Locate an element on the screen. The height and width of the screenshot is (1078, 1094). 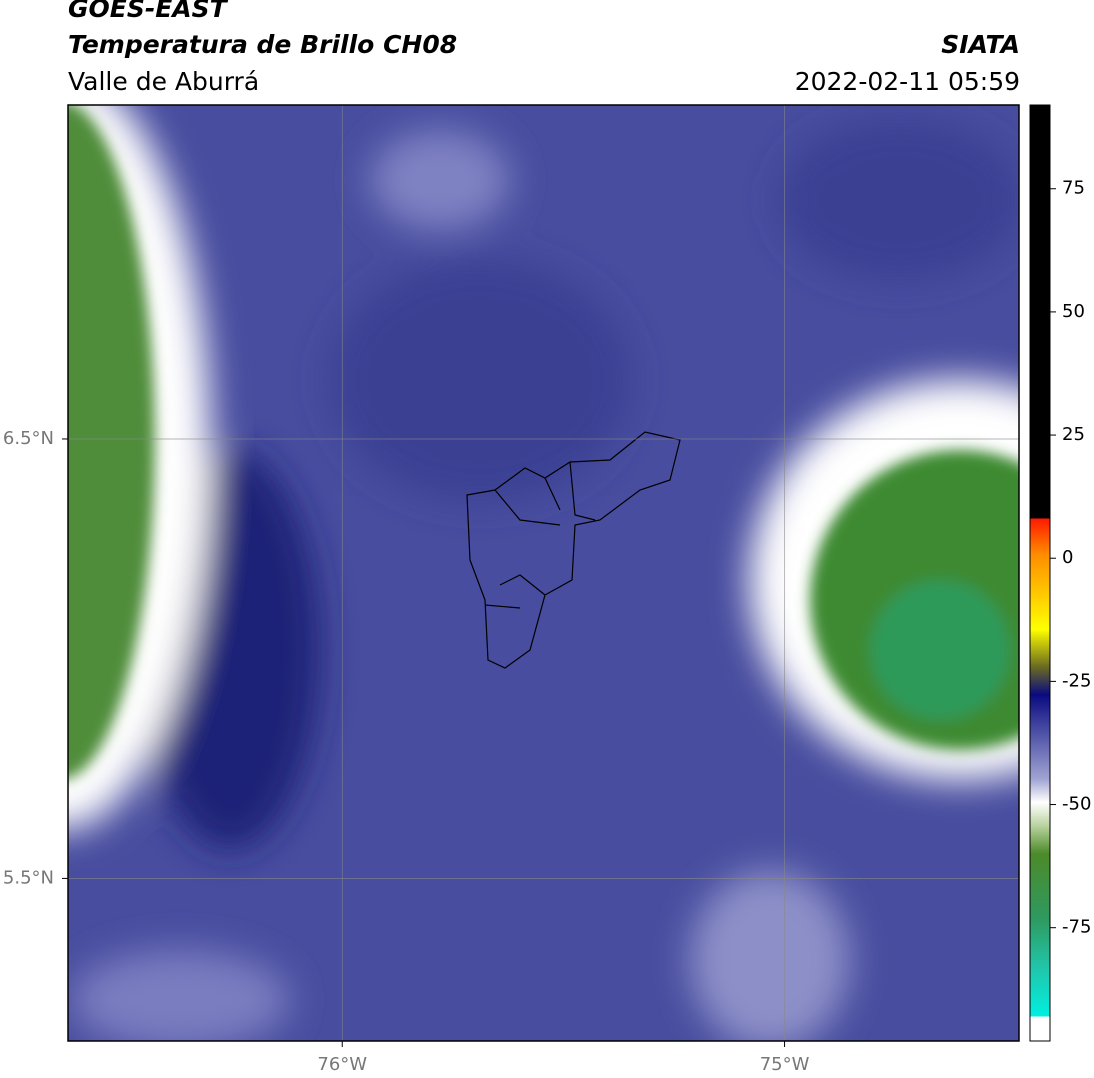
source: SIATA is located at coordinates (980, 44).